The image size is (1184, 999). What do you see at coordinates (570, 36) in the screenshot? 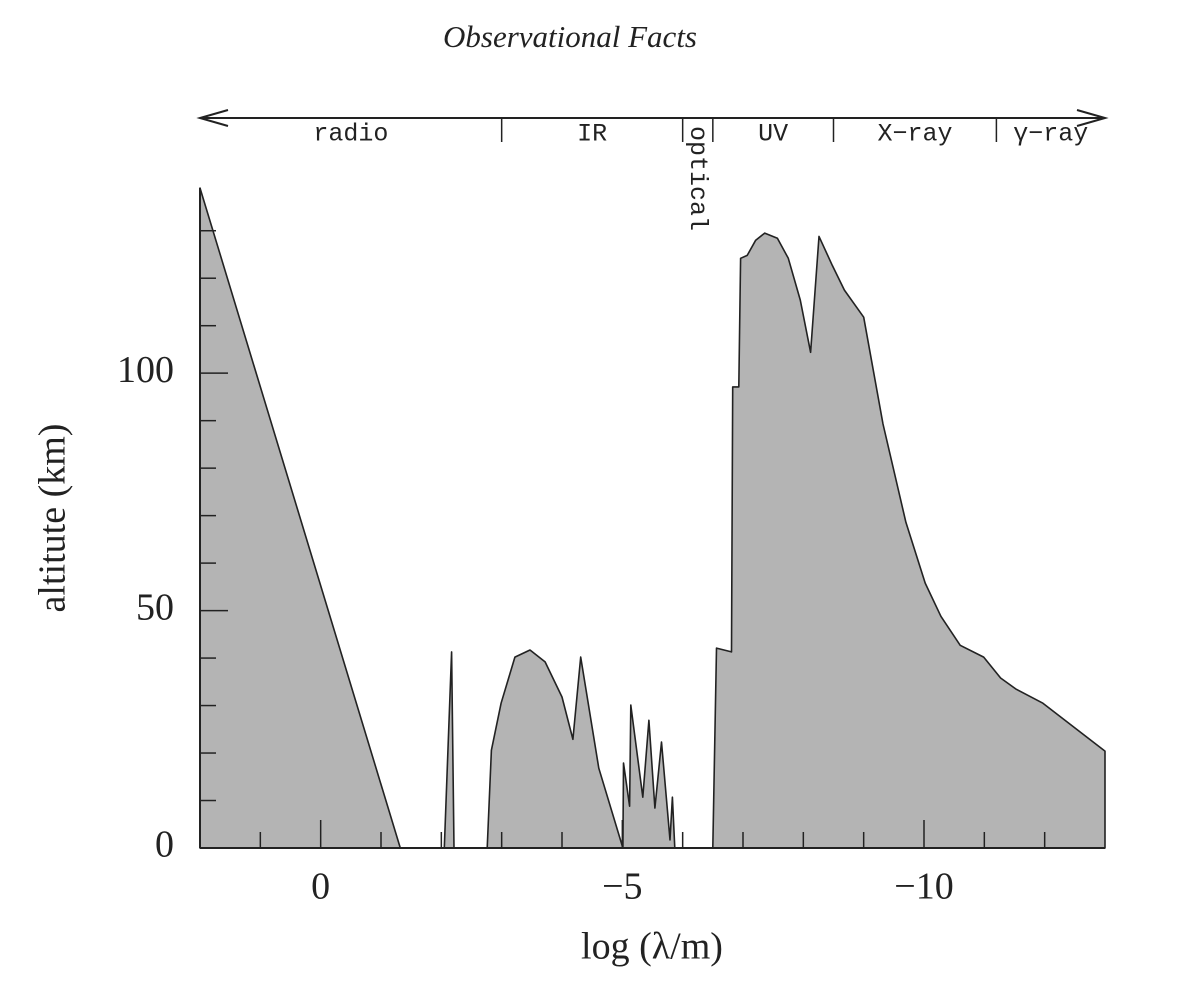
I see `chart-title: Observational Facts` at bounding box center [570, 36].